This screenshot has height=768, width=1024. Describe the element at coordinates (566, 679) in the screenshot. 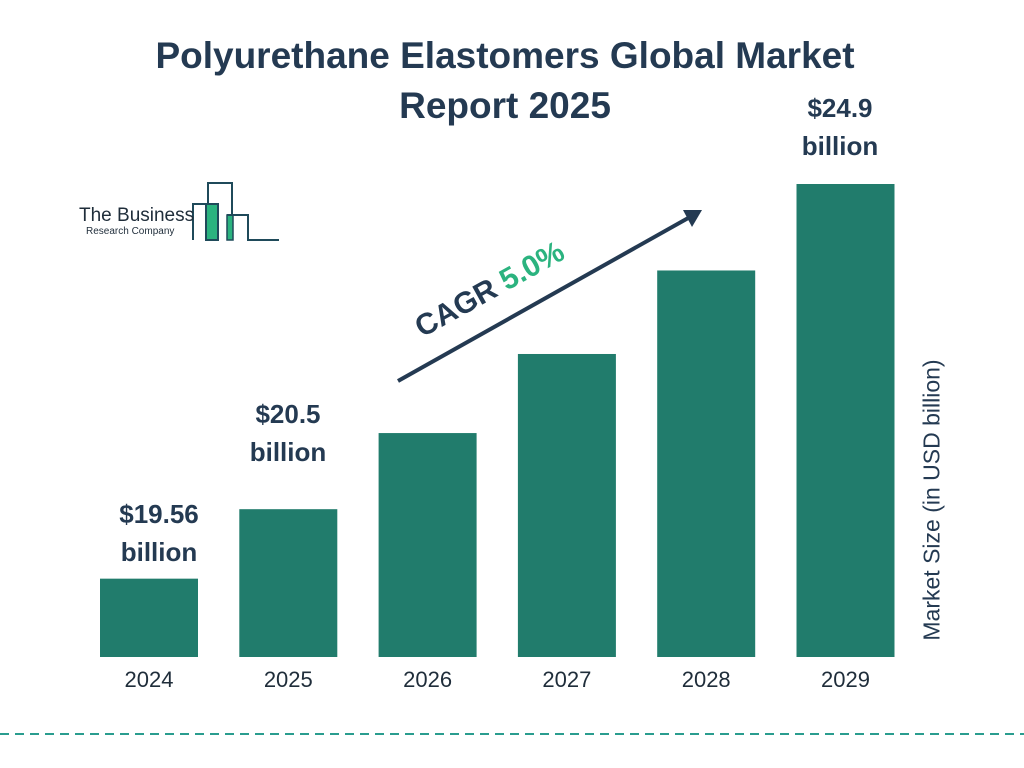

I see `x-tick-2027: 2027` at that location.